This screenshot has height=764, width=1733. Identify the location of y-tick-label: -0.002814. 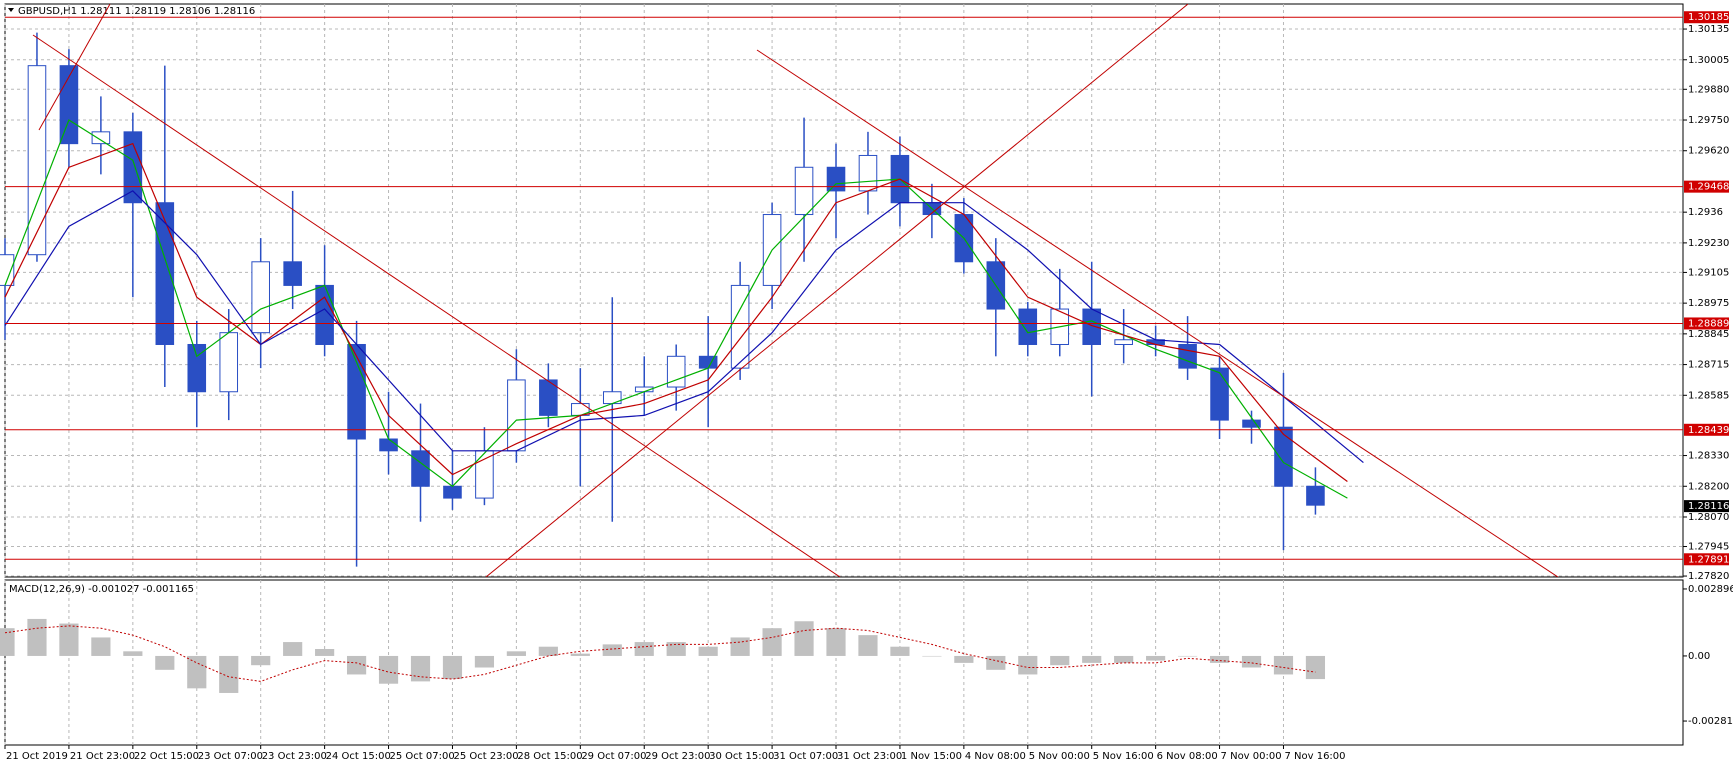
(1710, 721).